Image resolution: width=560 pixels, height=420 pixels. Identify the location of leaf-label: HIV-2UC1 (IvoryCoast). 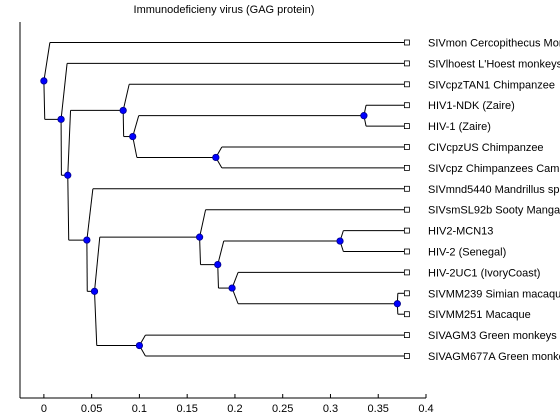
(484, 273).